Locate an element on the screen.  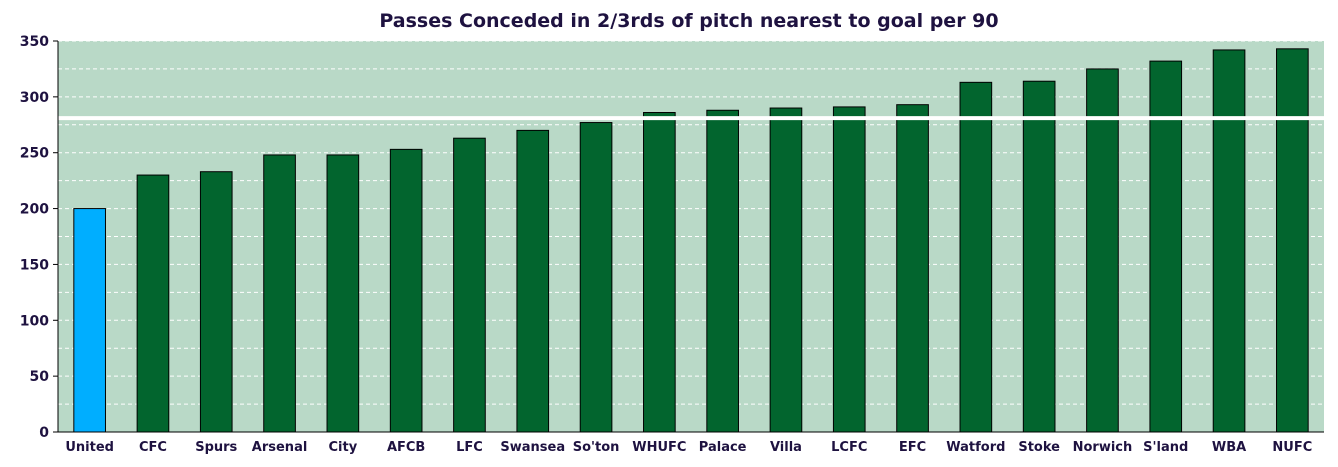
y-tick-label: 150 is located at coordinates (34, 265).